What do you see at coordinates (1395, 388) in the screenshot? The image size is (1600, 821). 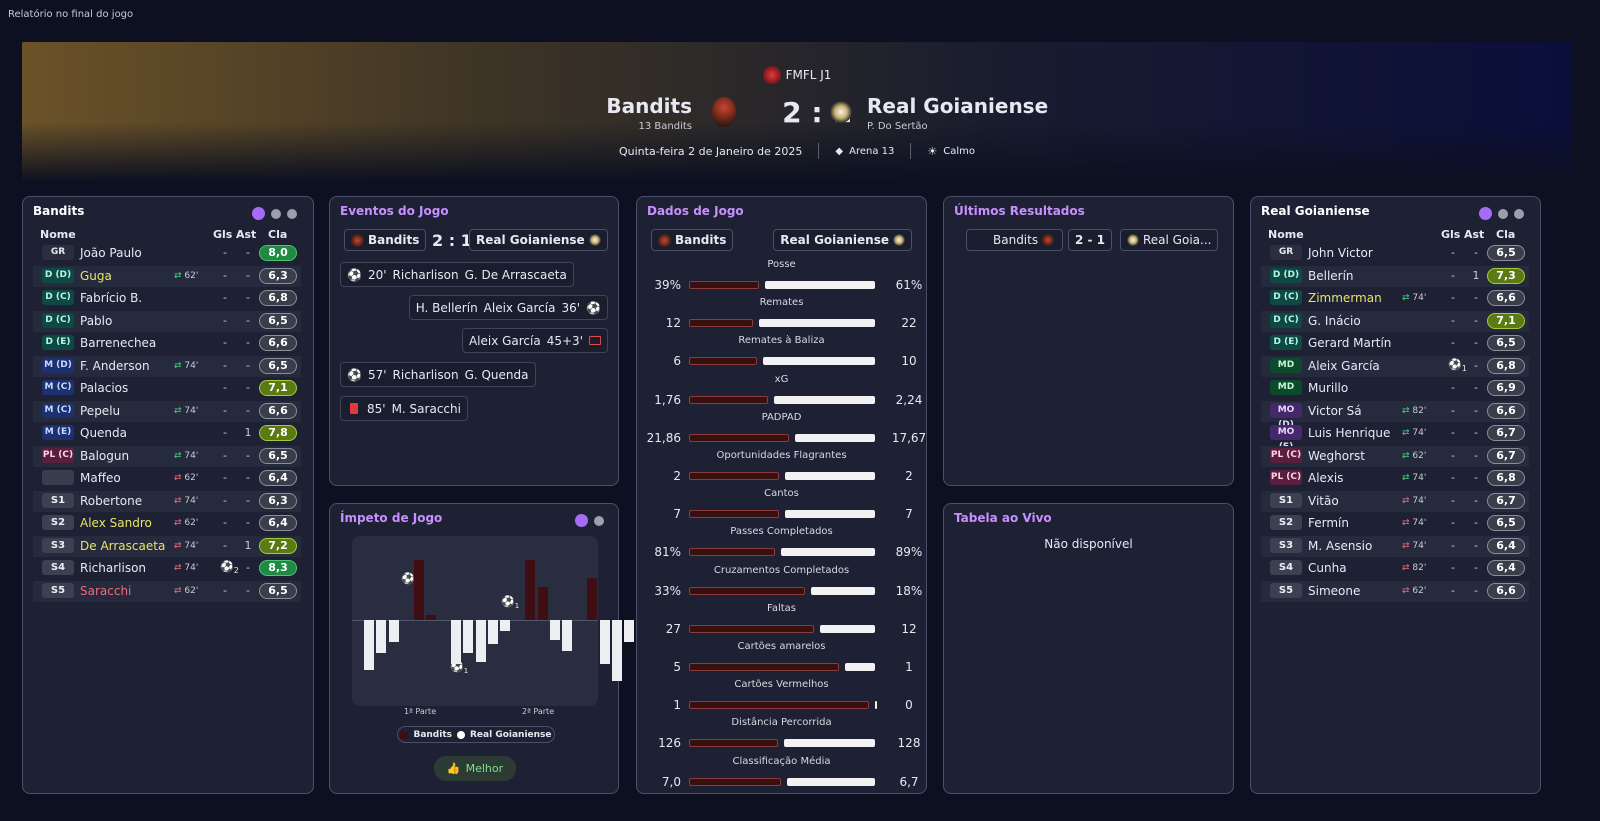 I see `player-row: MD Murillo - -6,9` at bounding box center [1395, 388].